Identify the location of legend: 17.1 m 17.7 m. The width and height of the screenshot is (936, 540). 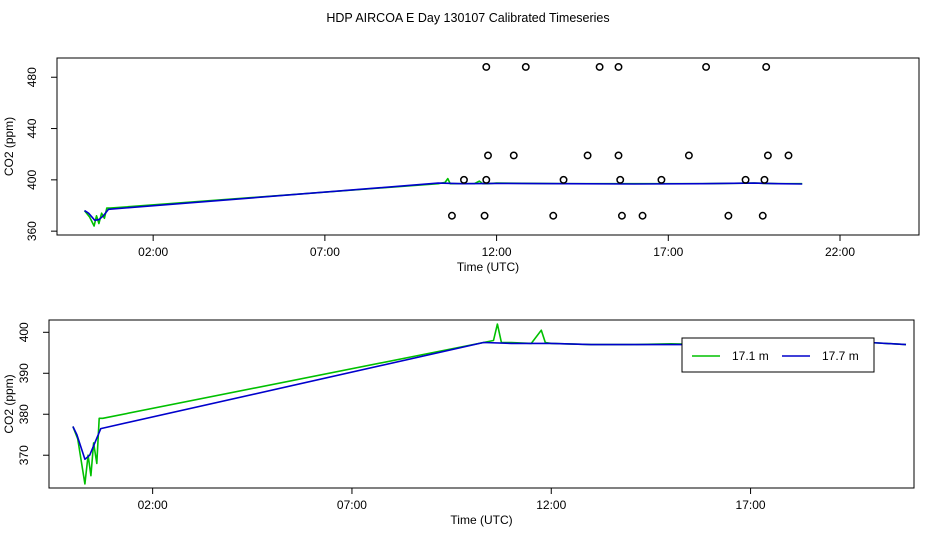
(778, 355).